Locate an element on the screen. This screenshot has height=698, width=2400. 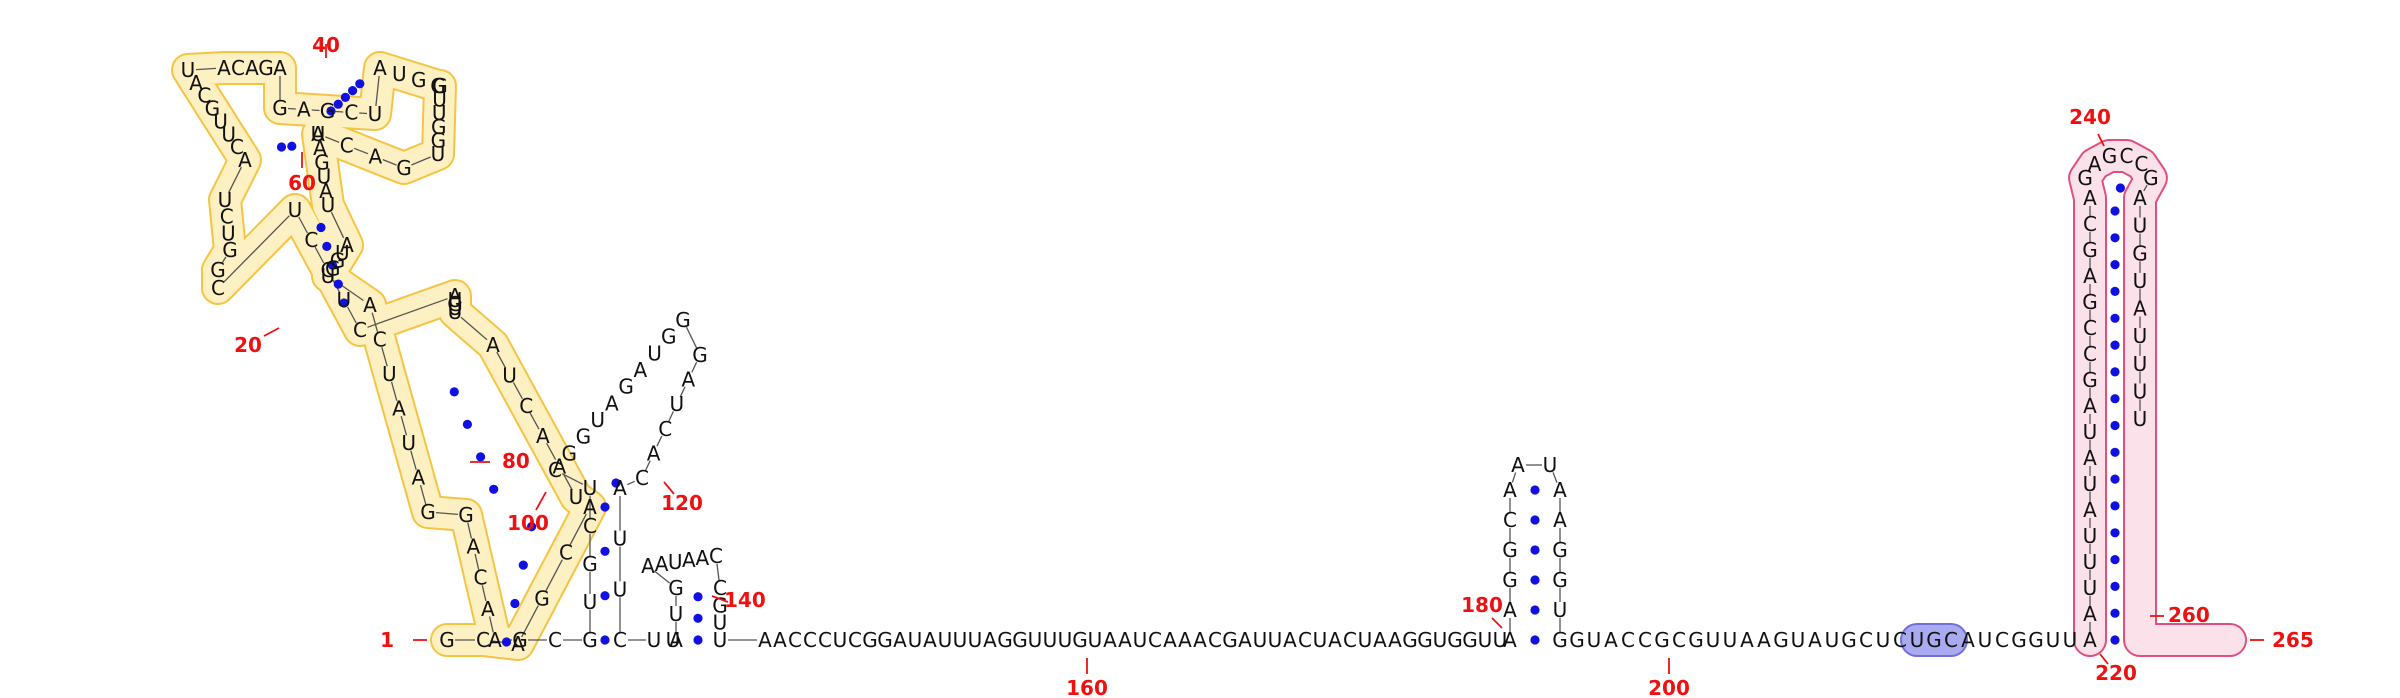
position-label-40: 40 is located at coordinates (326, 45).